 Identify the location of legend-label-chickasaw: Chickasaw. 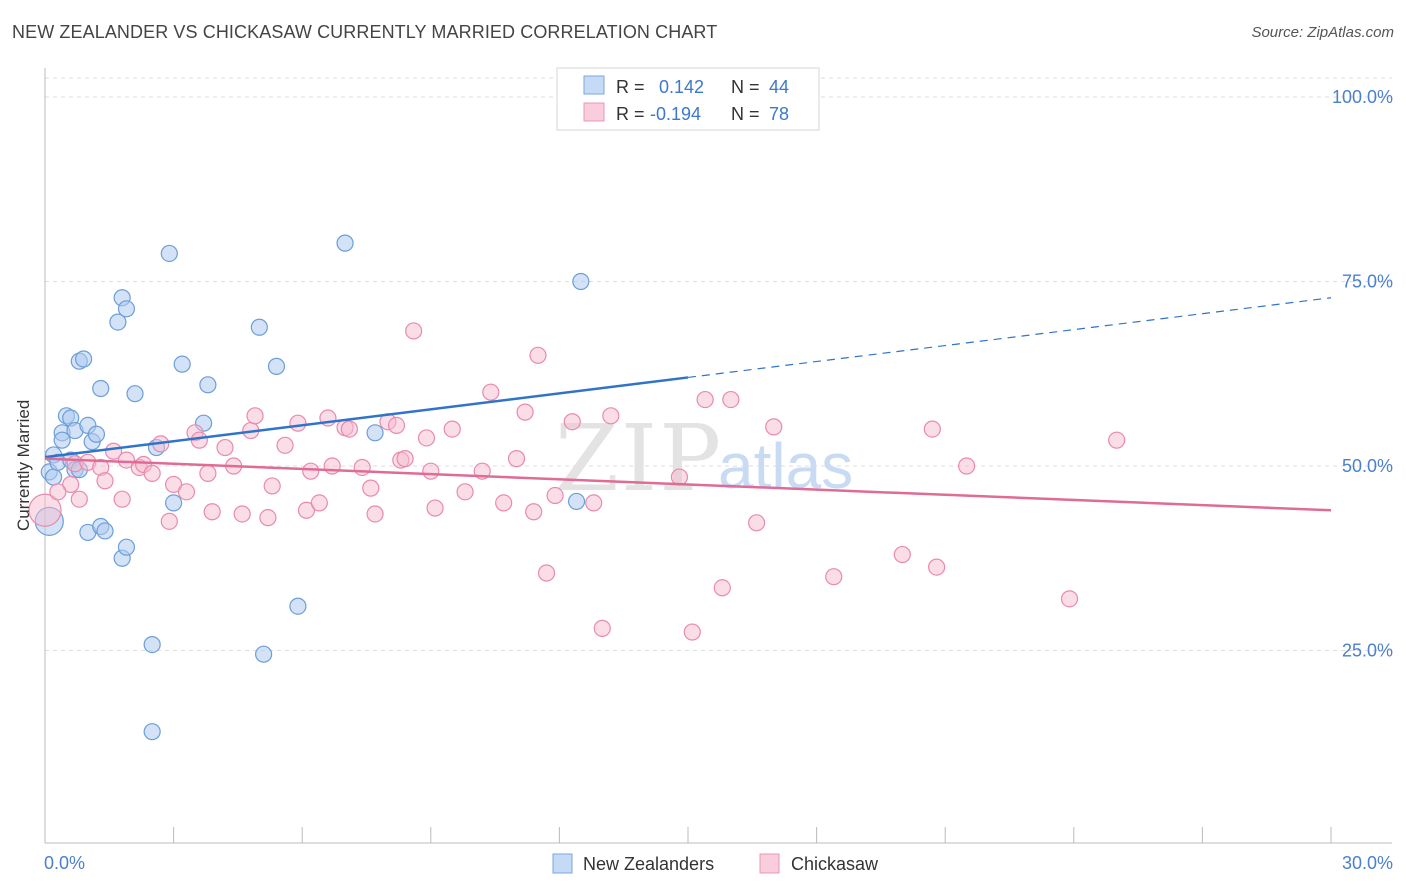
(835, 864).